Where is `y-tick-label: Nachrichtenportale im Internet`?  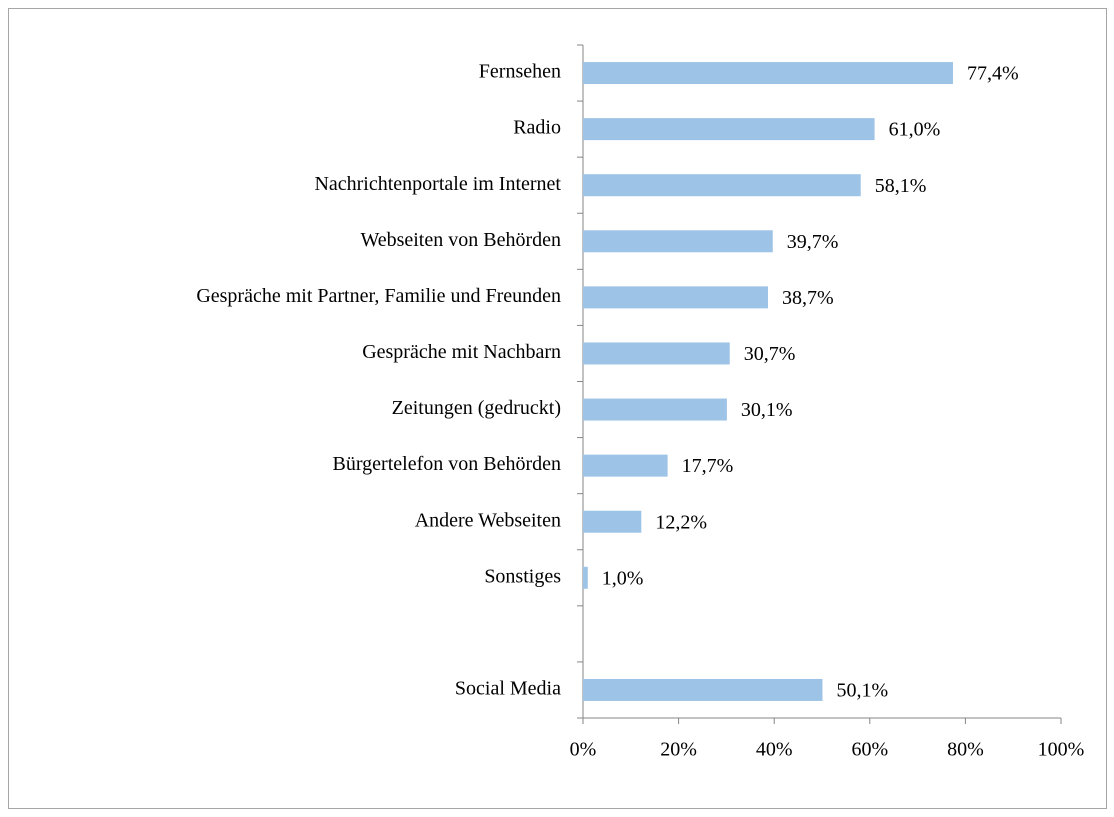 y-tick-label: Nachrichtenportale im Internet is located at coordinates (437, 184).